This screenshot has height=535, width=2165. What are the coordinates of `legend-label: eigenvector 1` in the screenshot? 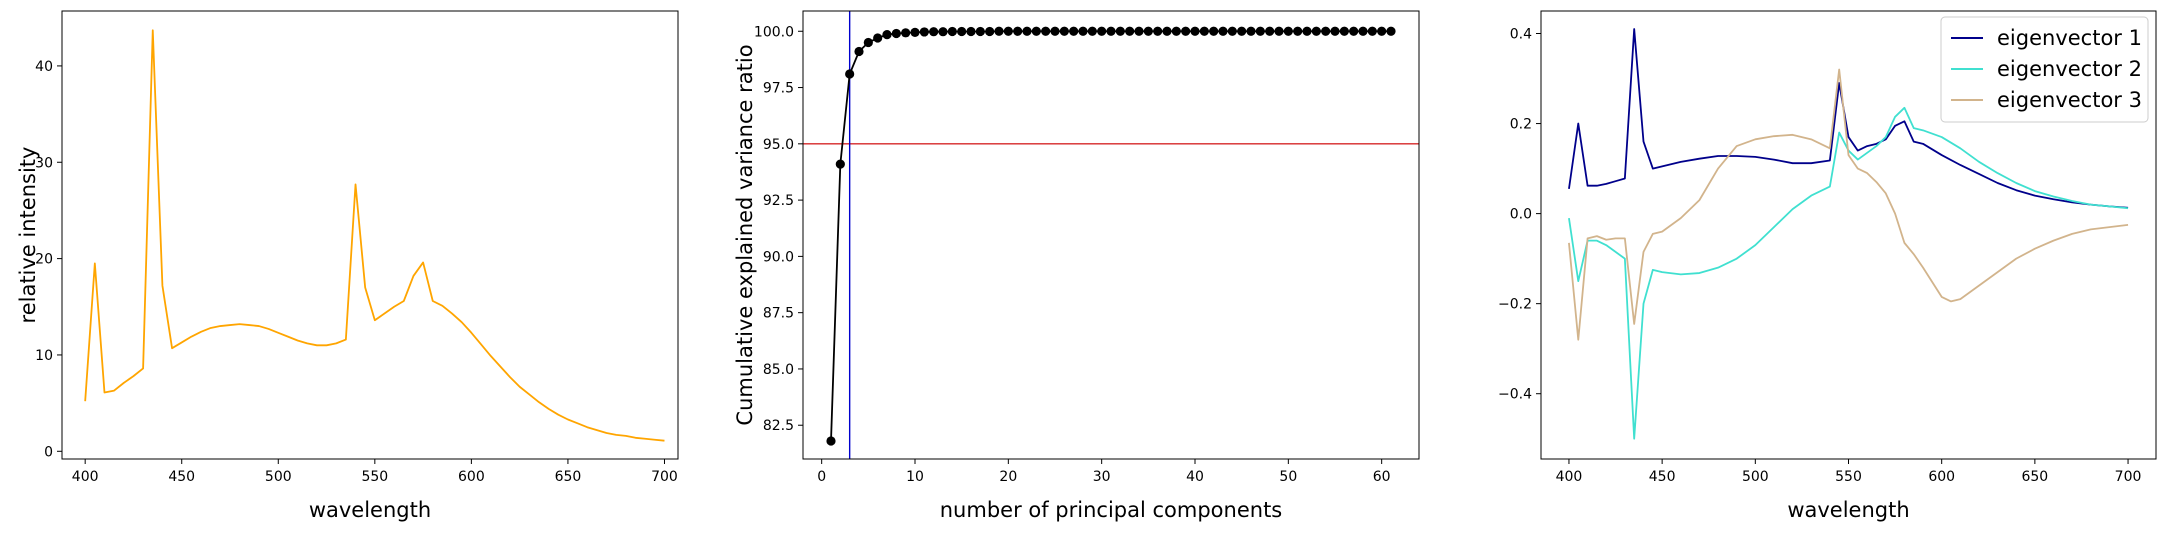 It's located at (2069, 38).